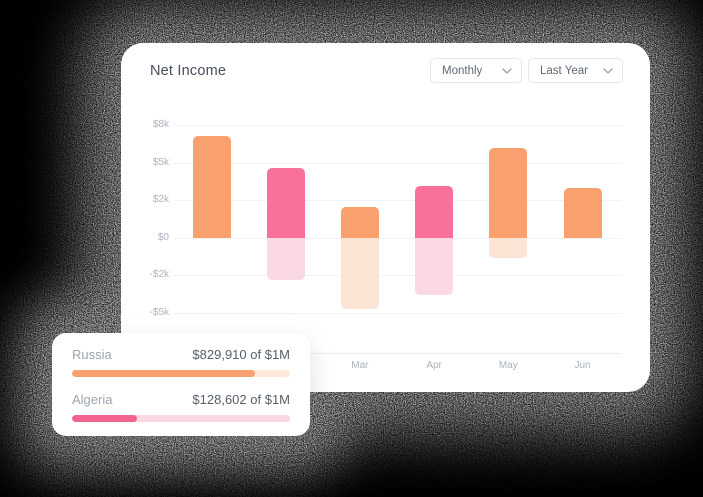 Image resolution: width=703 pixels, height=497 pixels. I want to click on y-axis-tick-label: $0, so click(163, 237).